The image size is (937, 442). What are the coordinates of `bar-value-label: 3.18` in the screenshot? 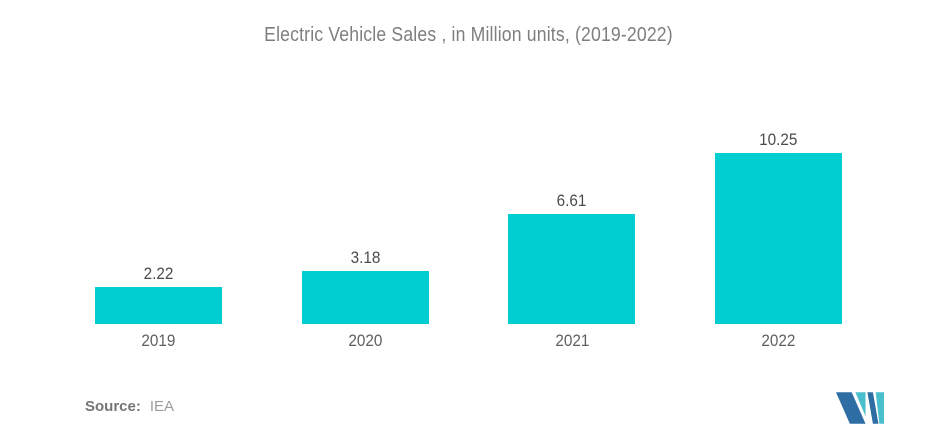 It's located at (365, 257).